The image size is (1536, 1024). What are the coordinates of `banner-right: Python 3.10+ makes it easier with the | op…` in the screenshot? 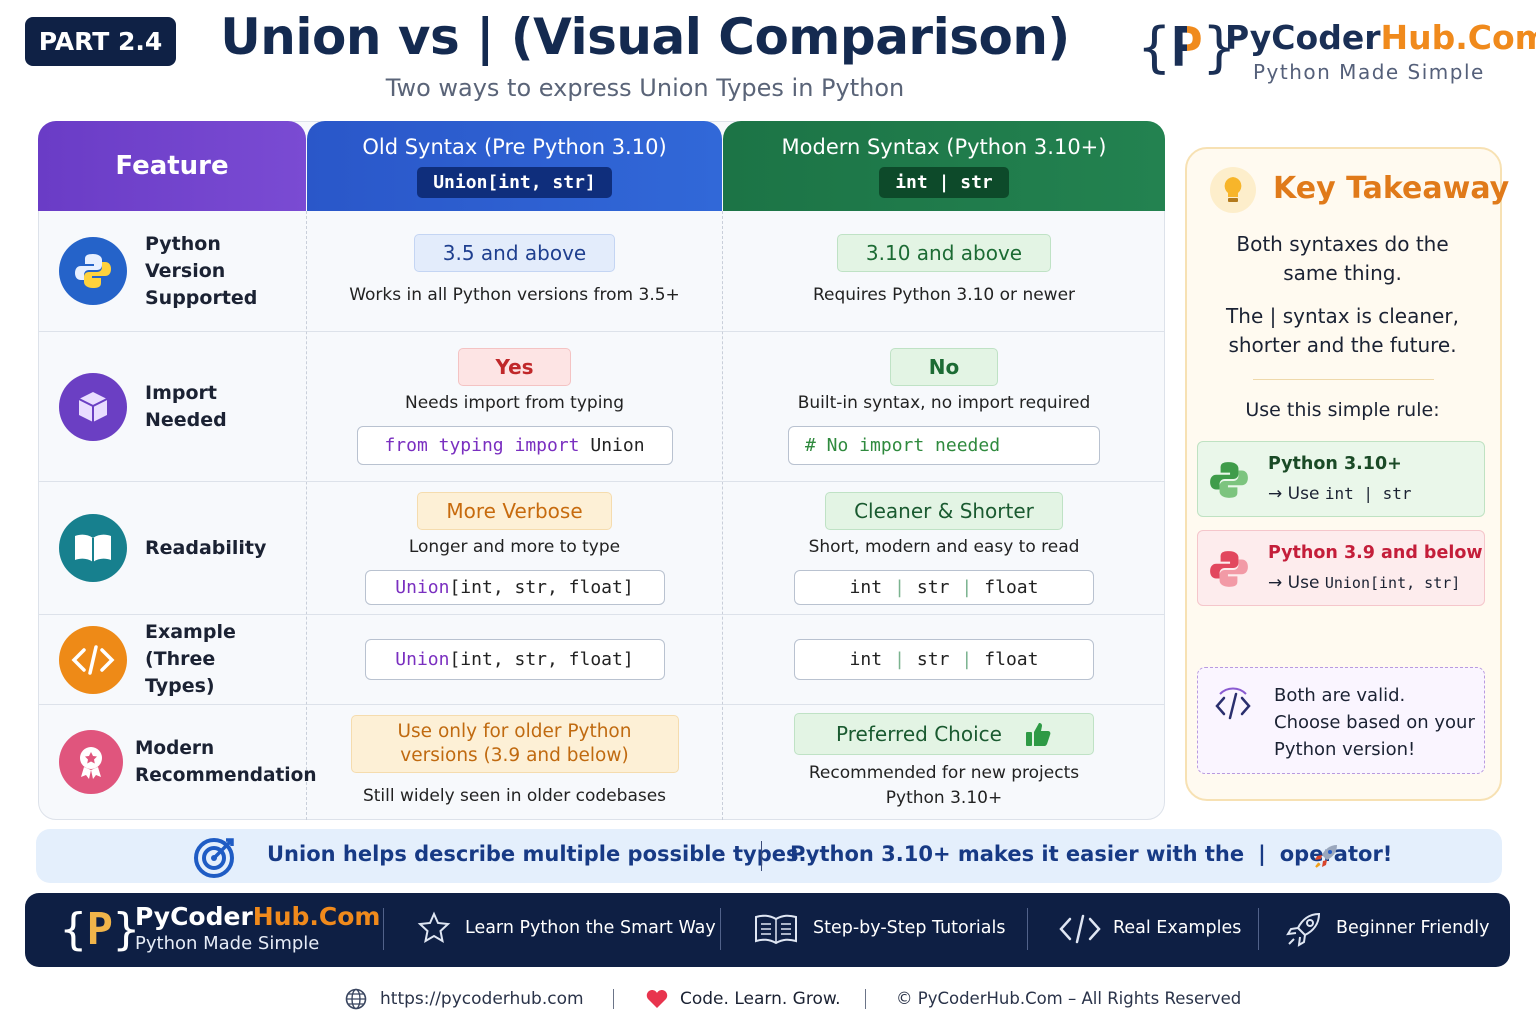 It's located at (1091, 854).